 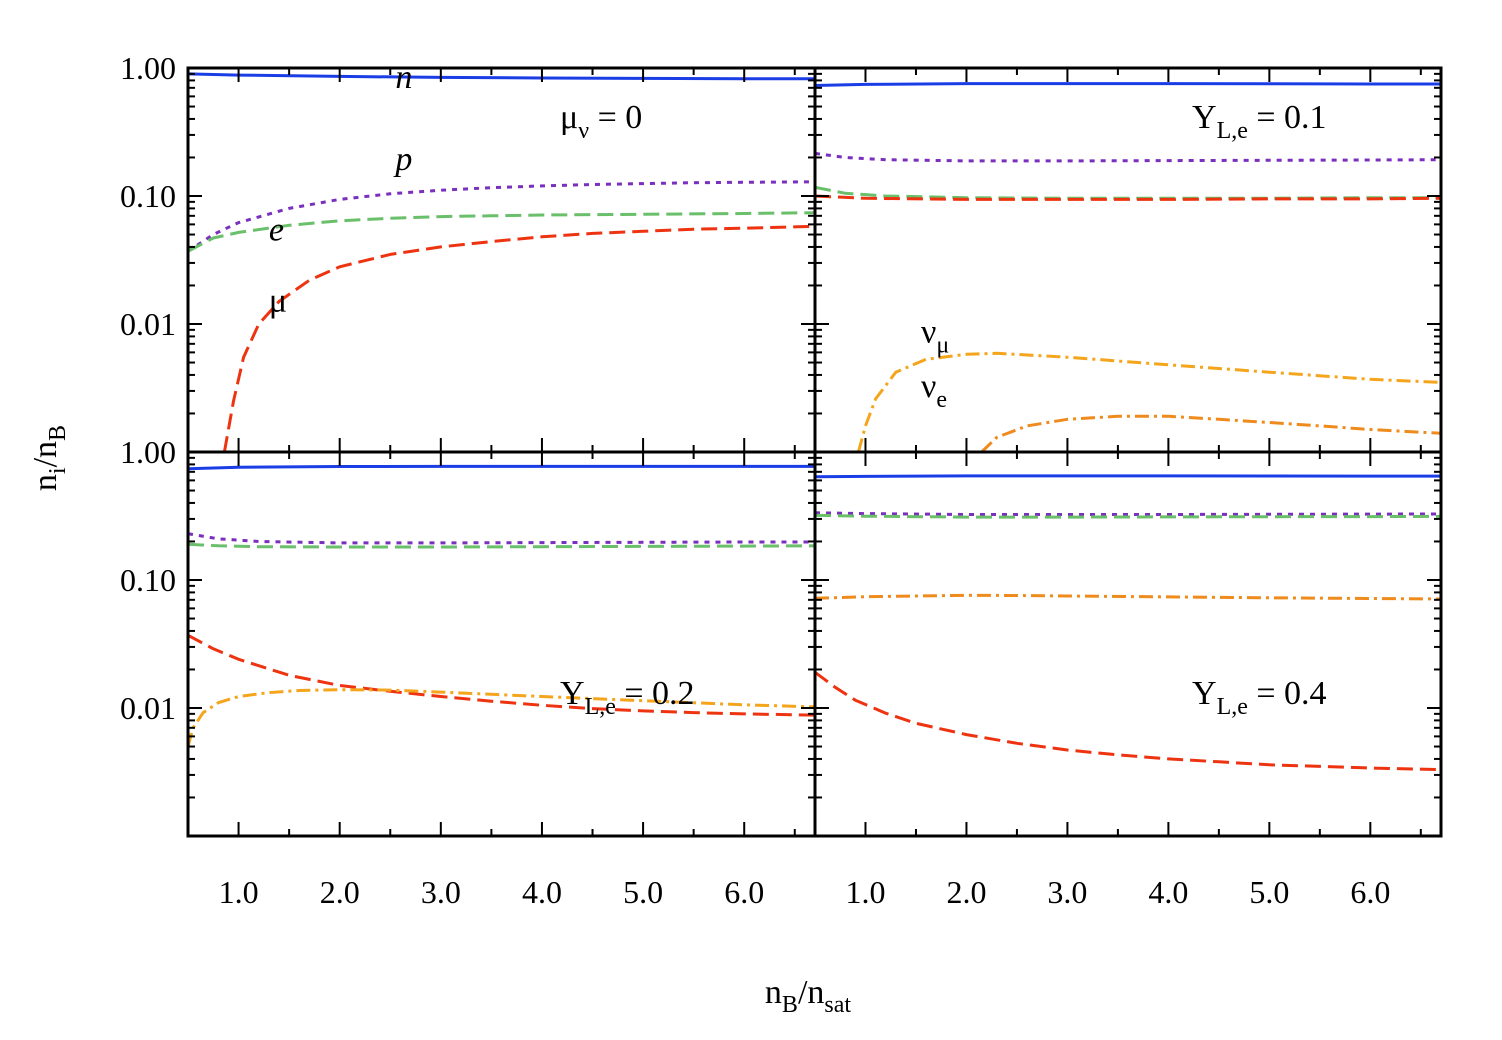 I want to click on panel-label-bottom-right: YL,e = 0.4, so click(x=1259, y=697).